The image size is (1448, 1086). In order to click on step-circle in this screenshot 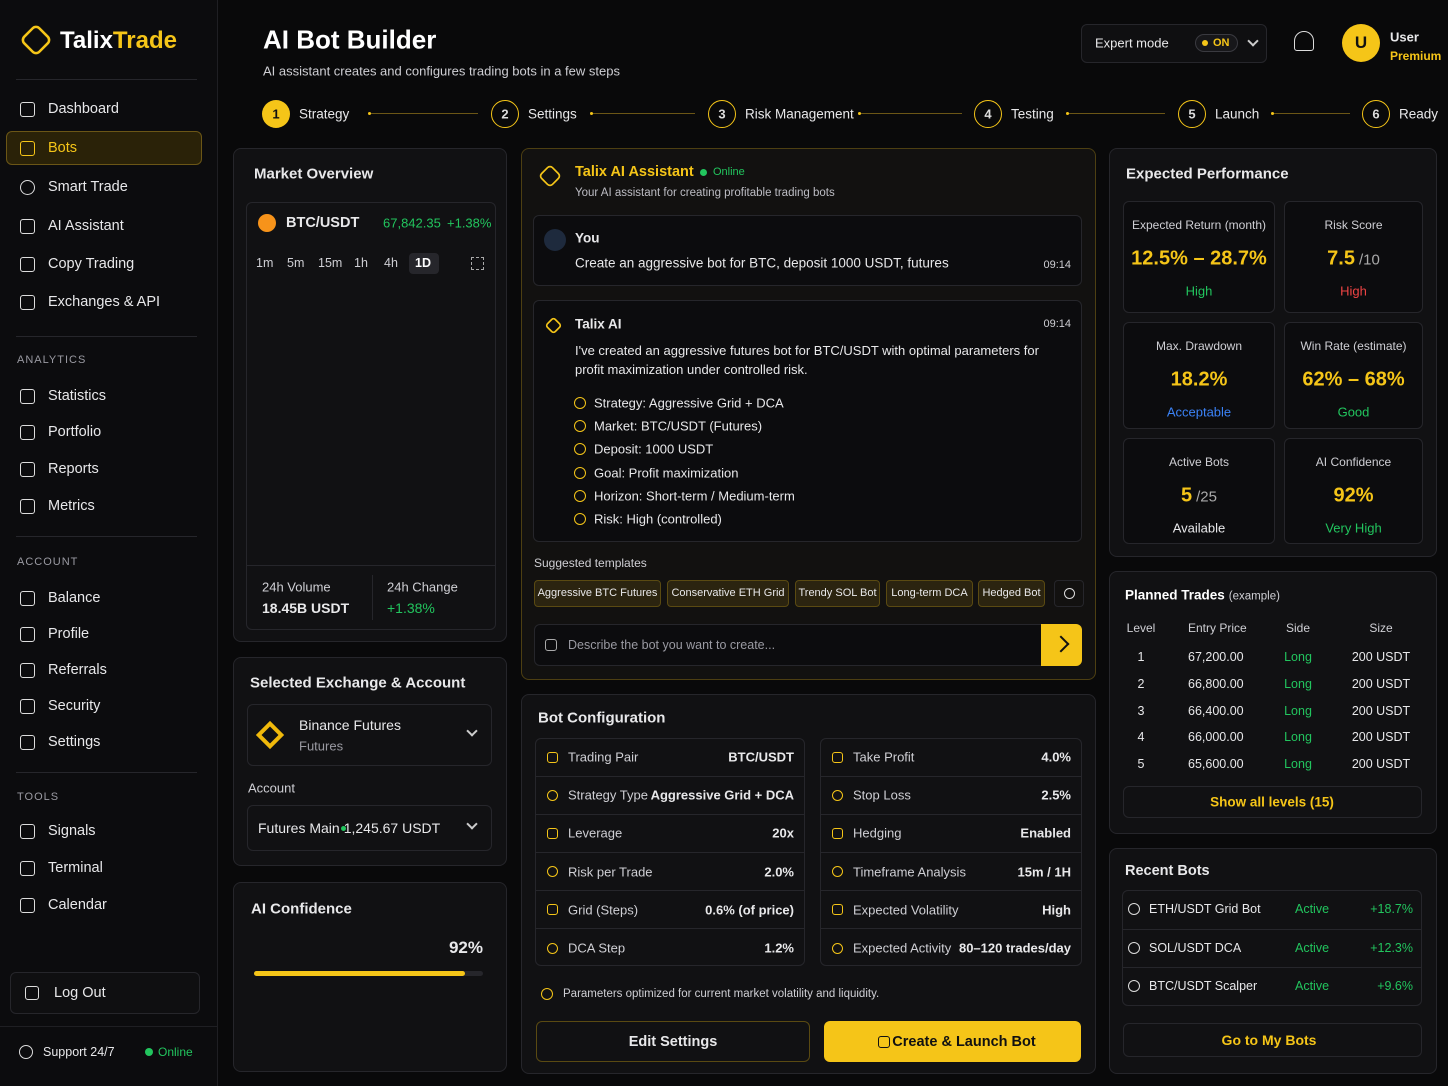, I will do `click(276, 114)`.